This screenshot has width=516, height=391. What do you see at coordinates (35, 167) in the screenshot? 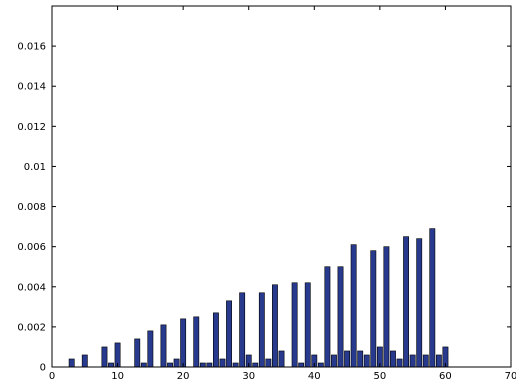
I see `y-tick-label: 0.01` at bounding box center [35, 167].